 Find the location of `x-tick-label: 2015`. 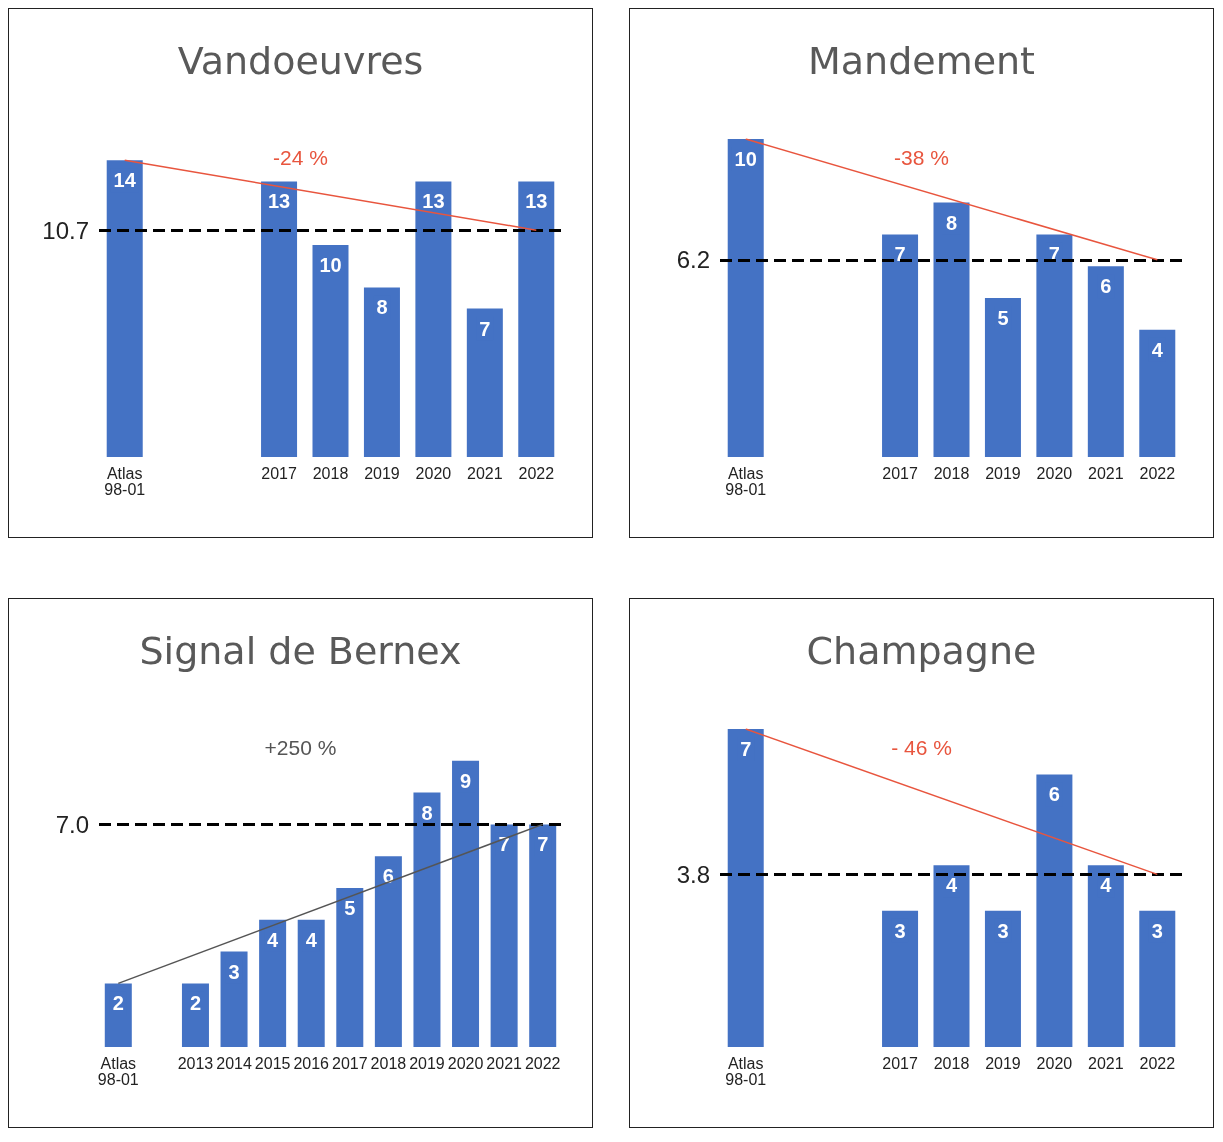

x-tick-label: 2015 is located at coordinates (272, 1063).